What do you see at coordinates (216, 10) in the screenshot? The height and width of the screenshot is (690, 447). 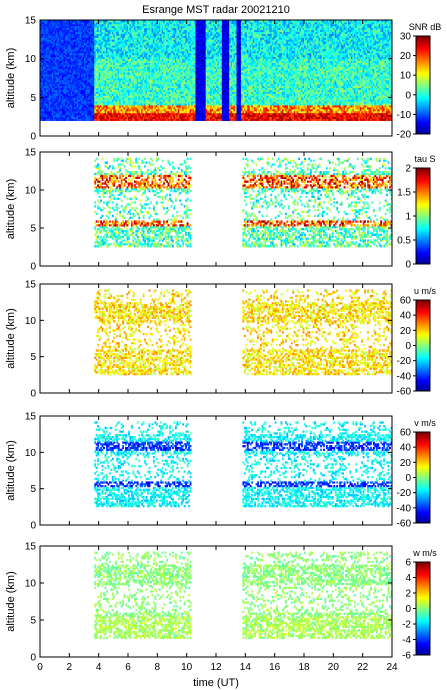 I see `figure-title: Esrange MST radar 20021210` at bounding box center [216, 10].